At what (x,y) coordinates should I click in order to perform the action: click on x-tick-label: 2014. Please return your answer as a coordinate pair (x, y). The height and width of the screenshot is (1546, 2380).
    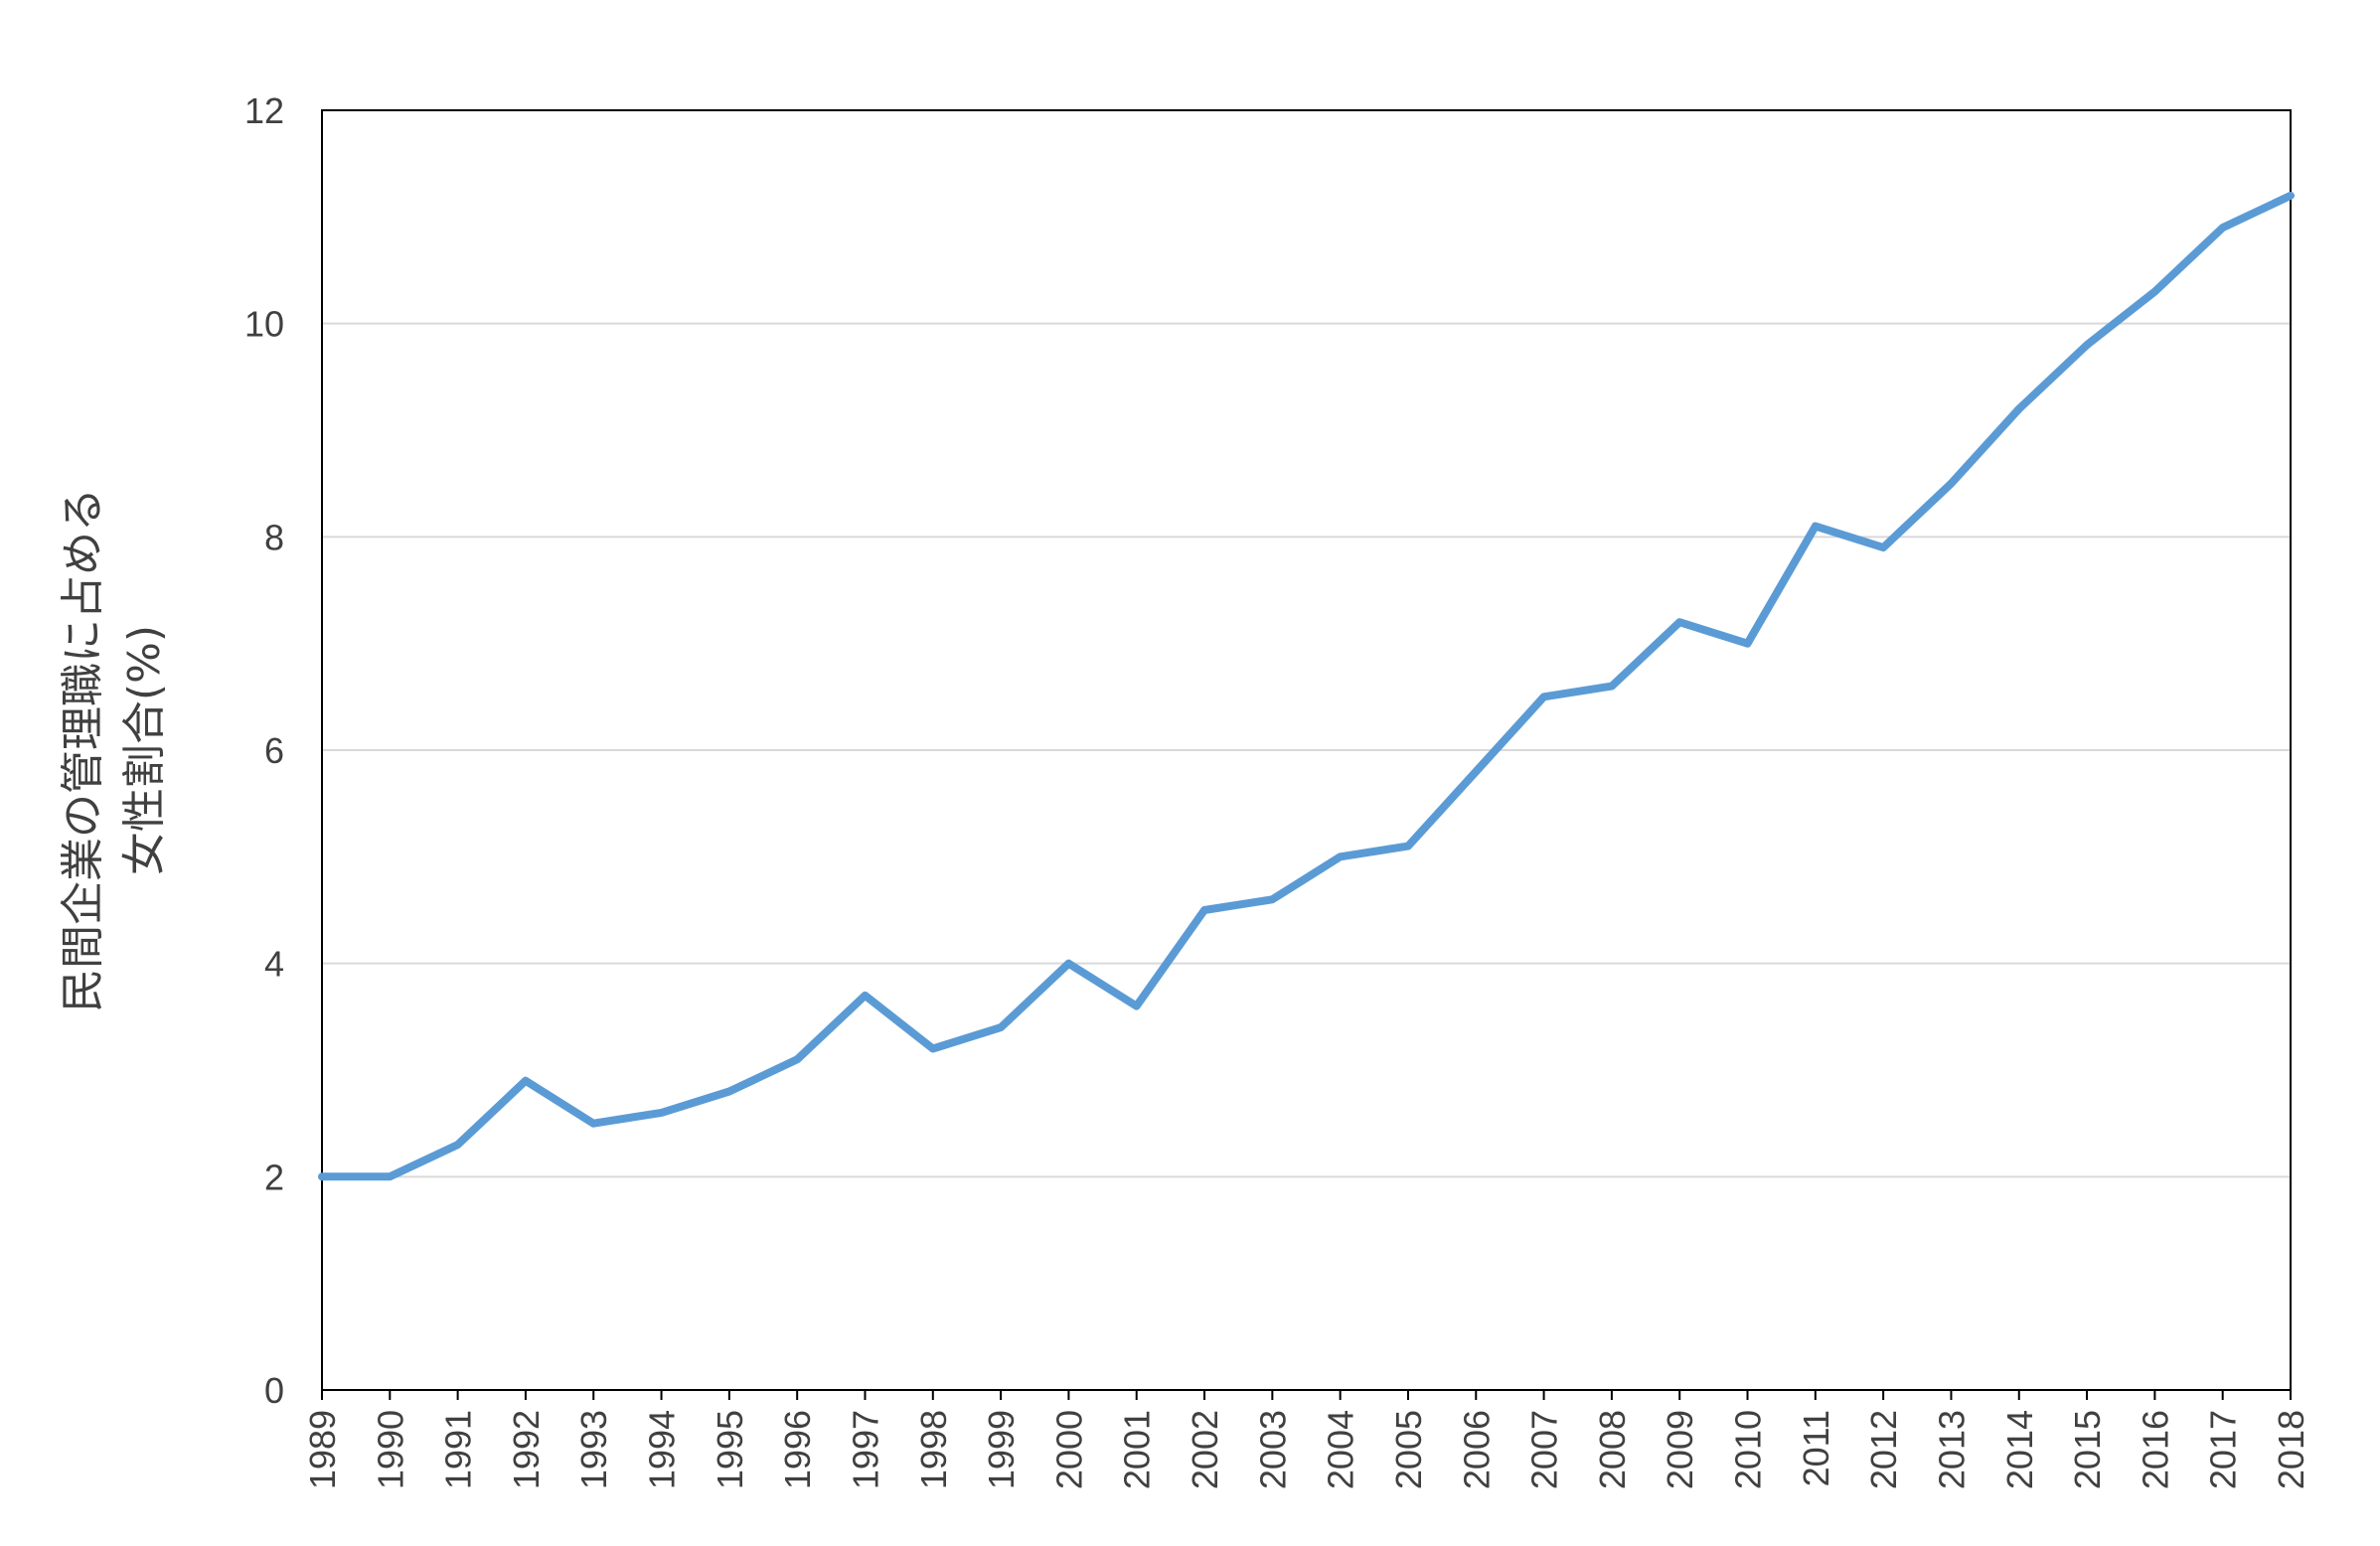
    Looking at the image, I should click on (2019, 1449).